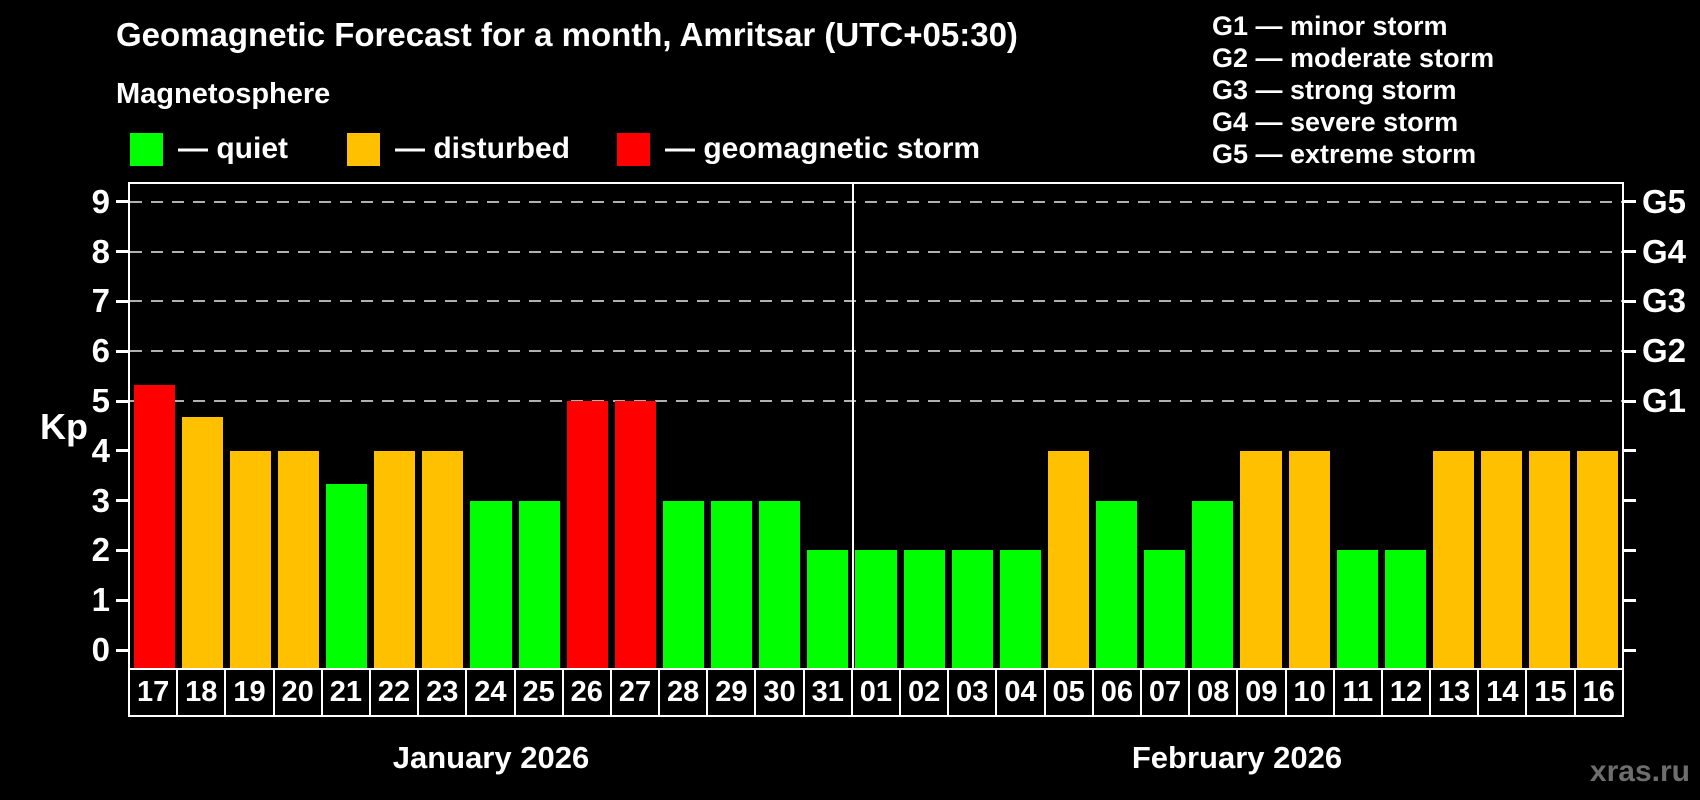 The image size is (1700, 800). What do you see at coordinates (100, 351) in the screenshot?
I see `ytick-label-6: 6` at bounding box center [100, 351].